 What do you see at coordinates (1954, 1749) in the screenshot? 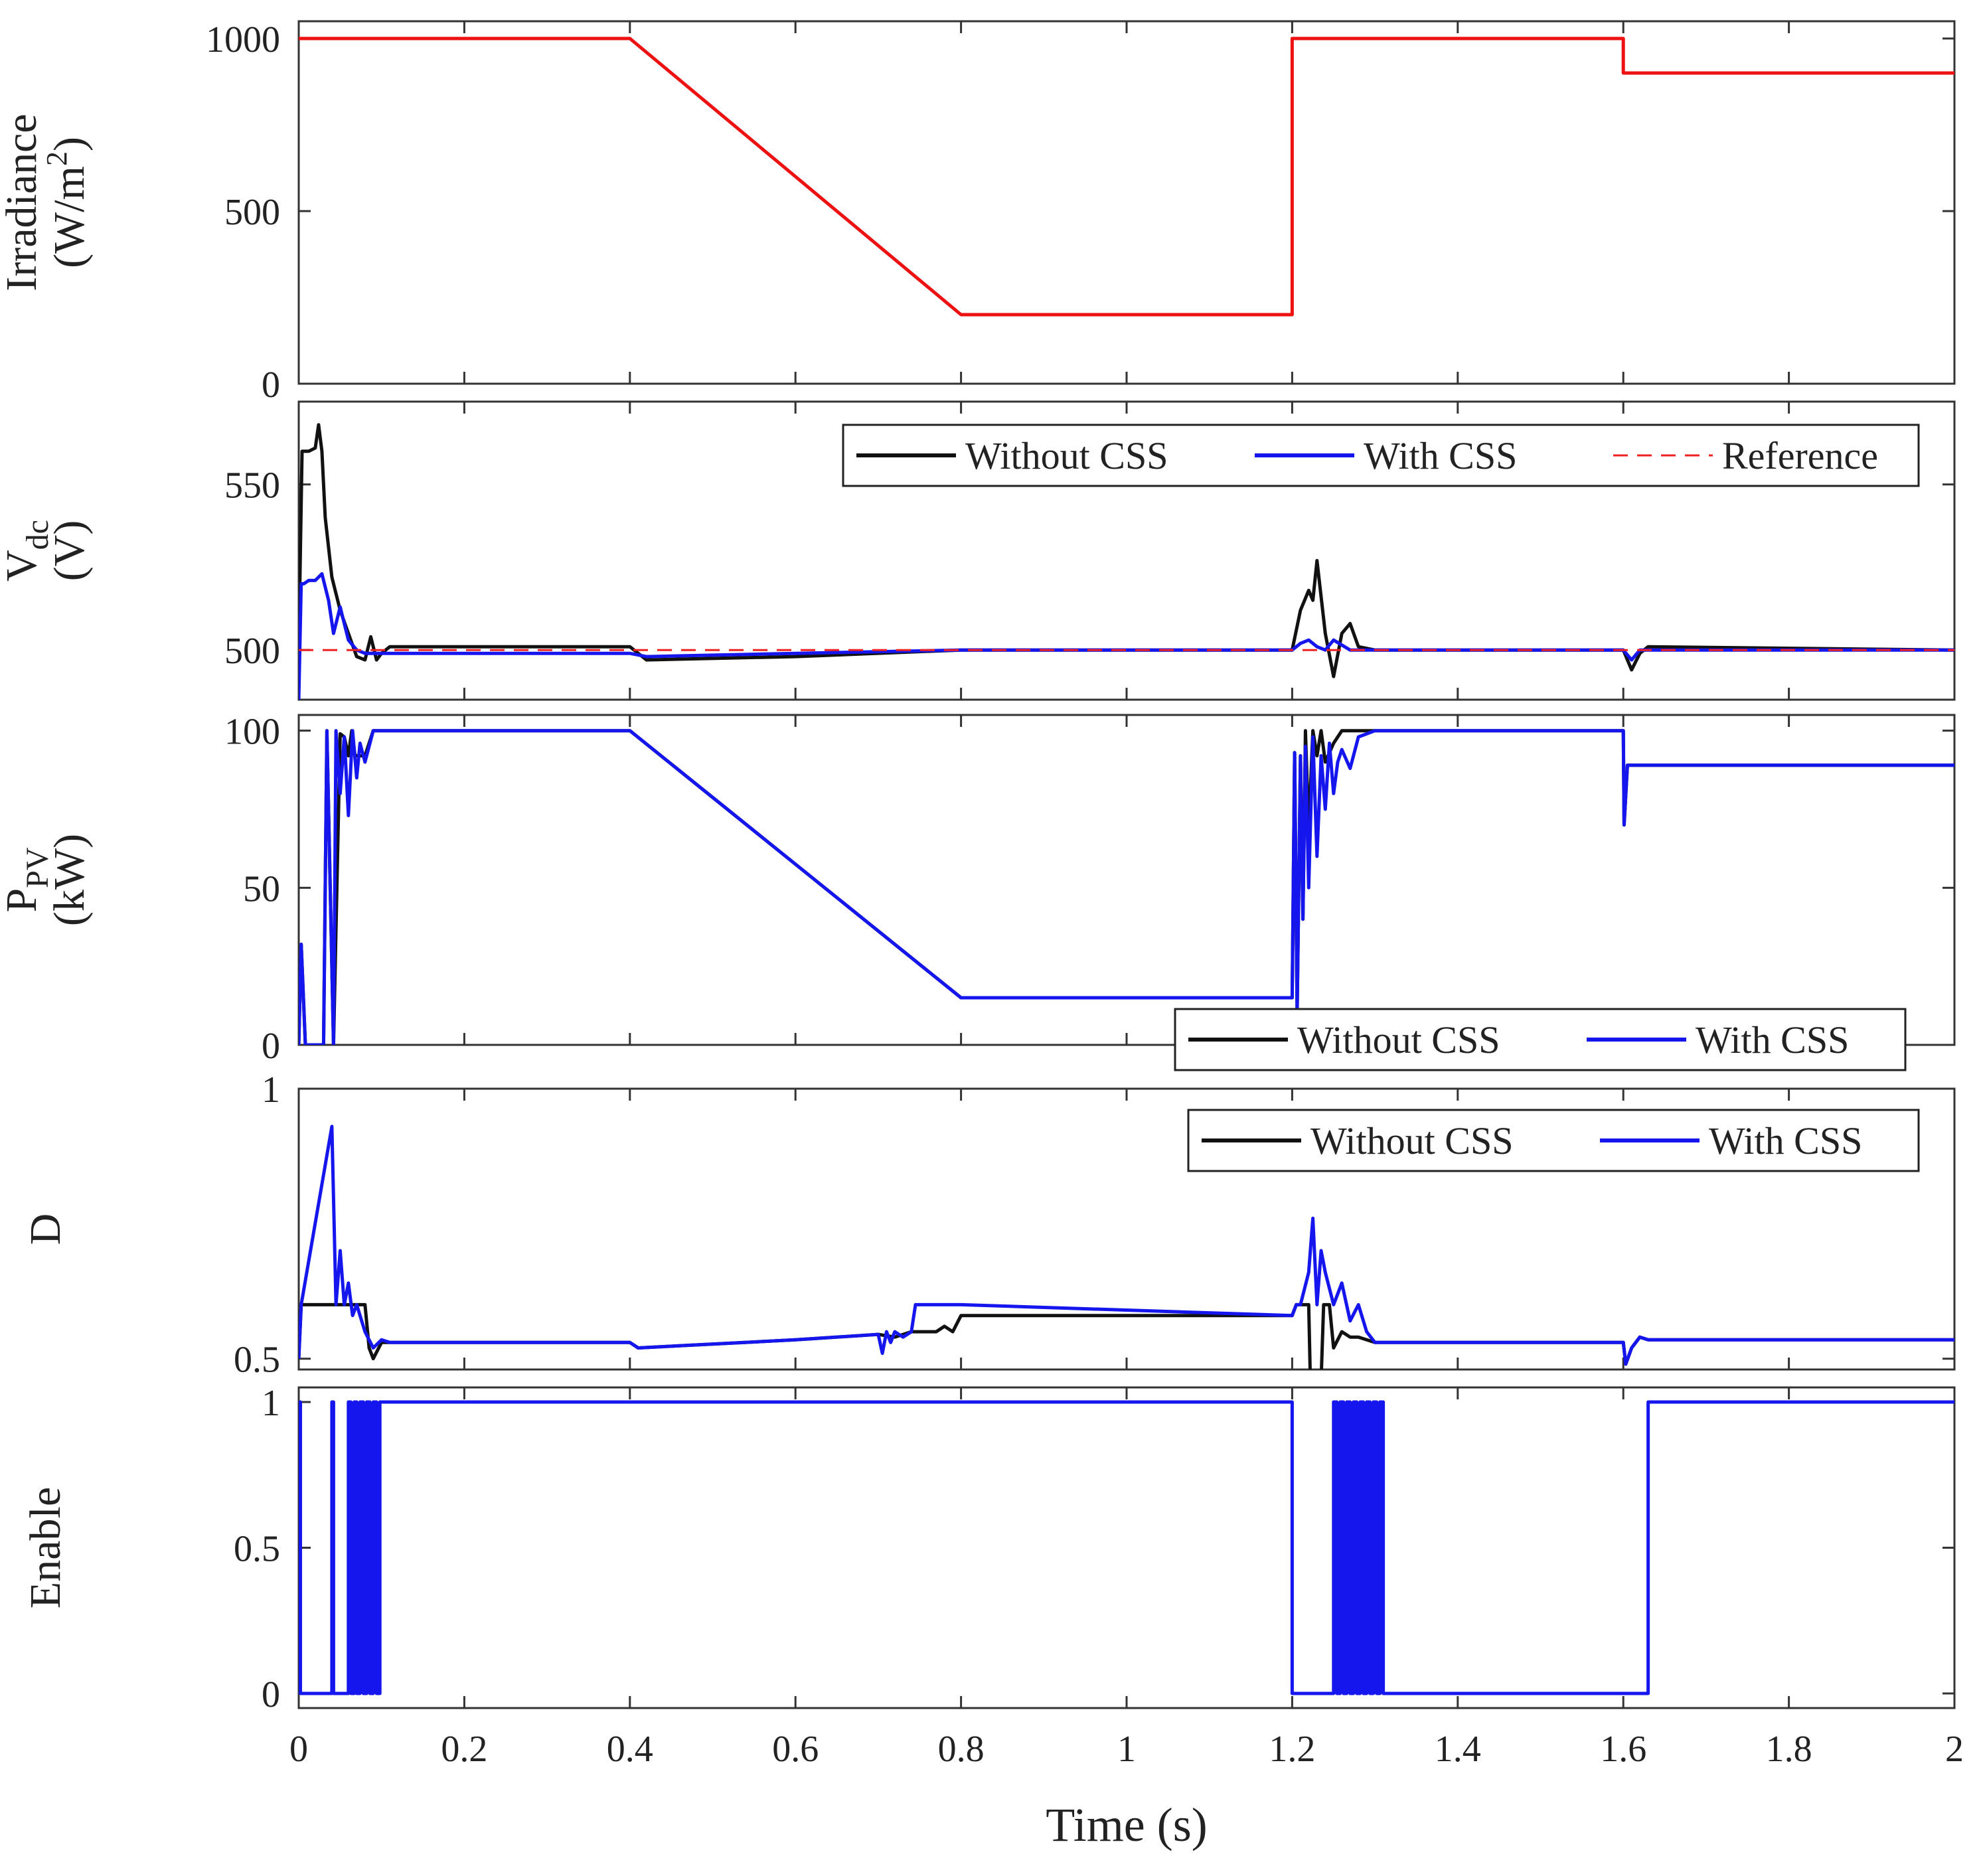
I see `x-tick-label: 2` at bounding box center [1954, 1749].